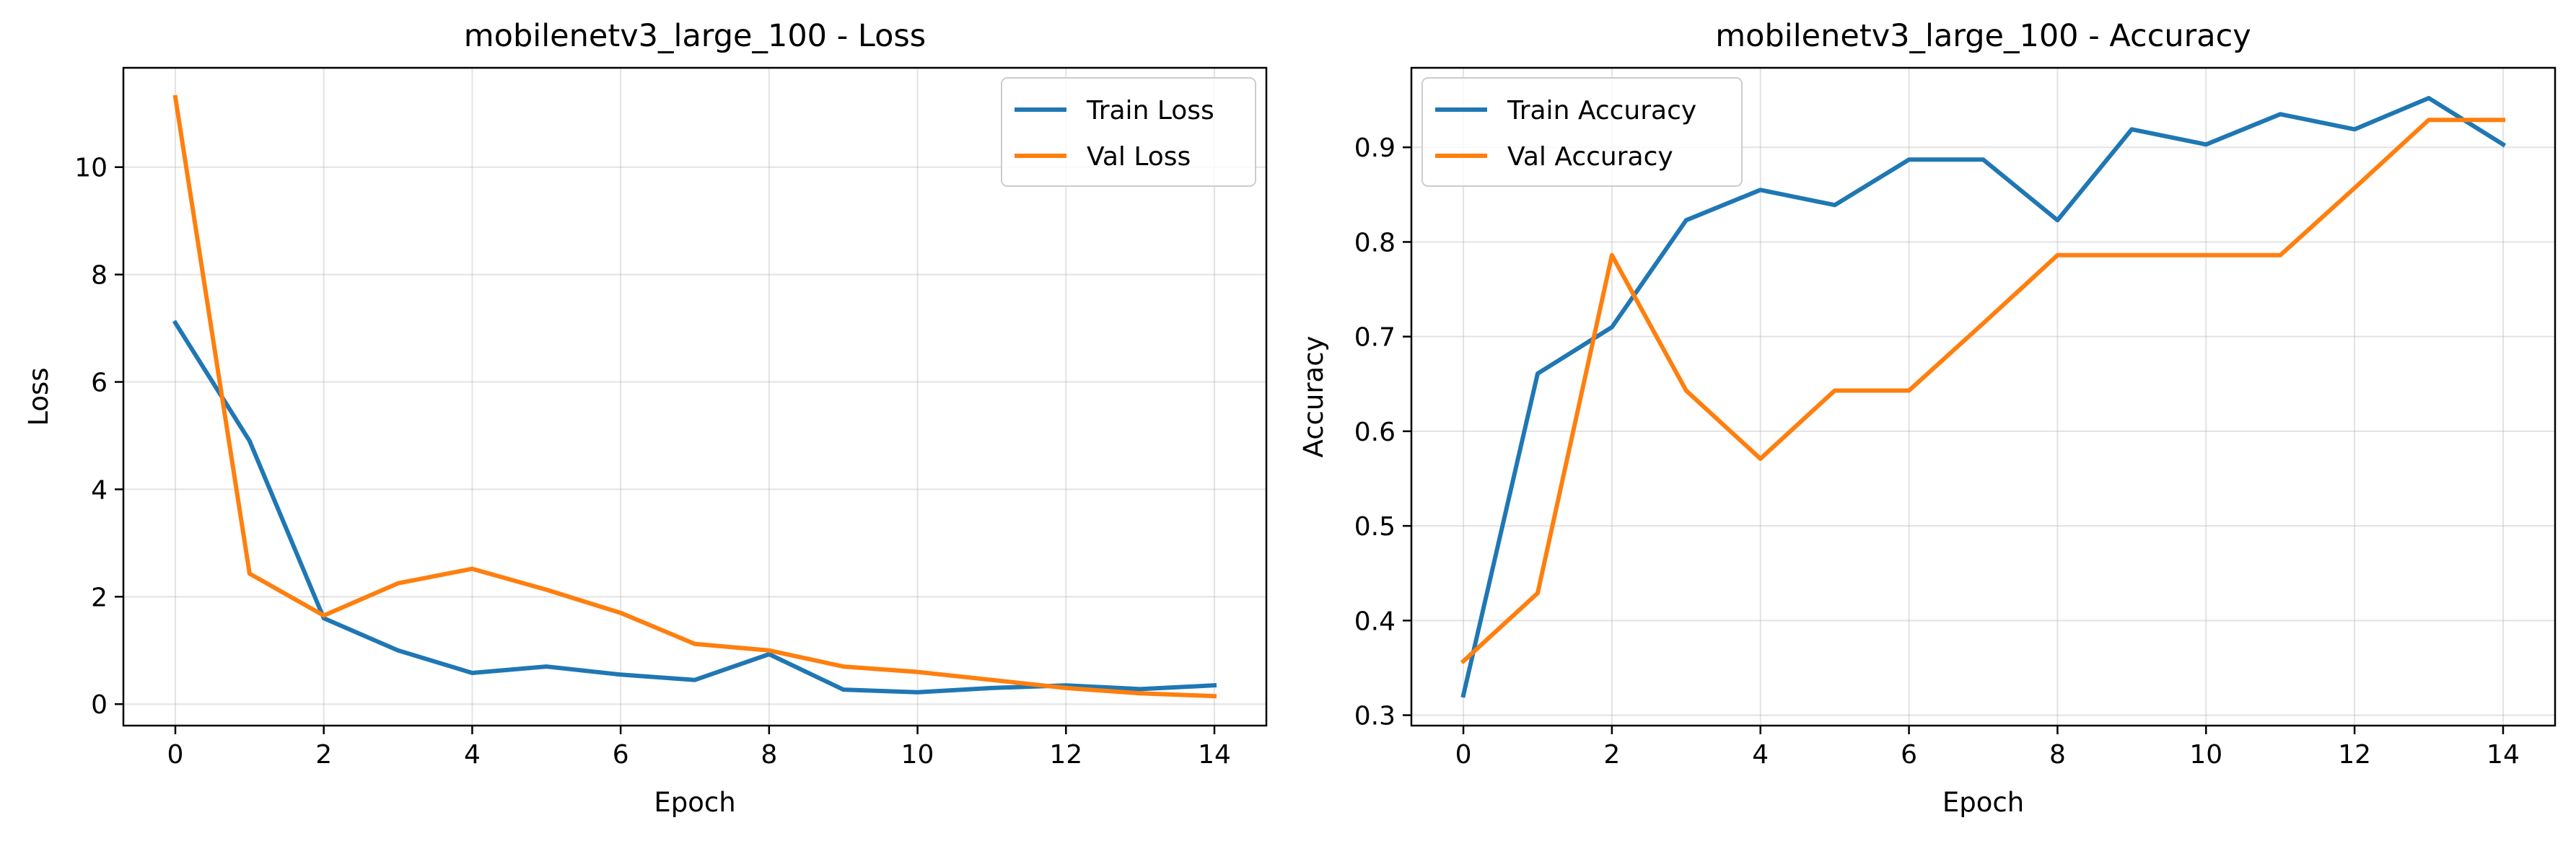 The image size is (2576, 841). What do you see at coordinates (1375, 432) in the screenshot?
I see `y-tick-label: 0.6` at bounding box center [1375, 432].